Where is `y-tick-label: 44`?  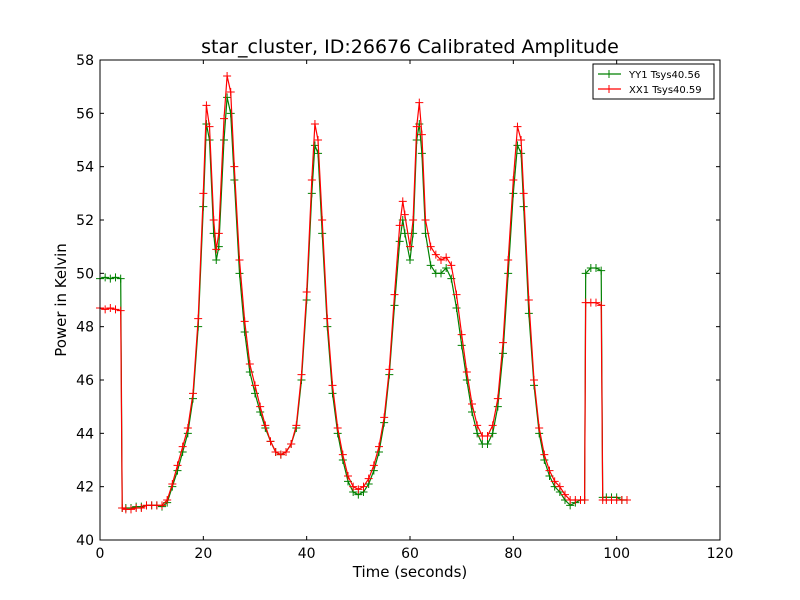
y-tick-label: 44 is located at coordinates (85, 434).